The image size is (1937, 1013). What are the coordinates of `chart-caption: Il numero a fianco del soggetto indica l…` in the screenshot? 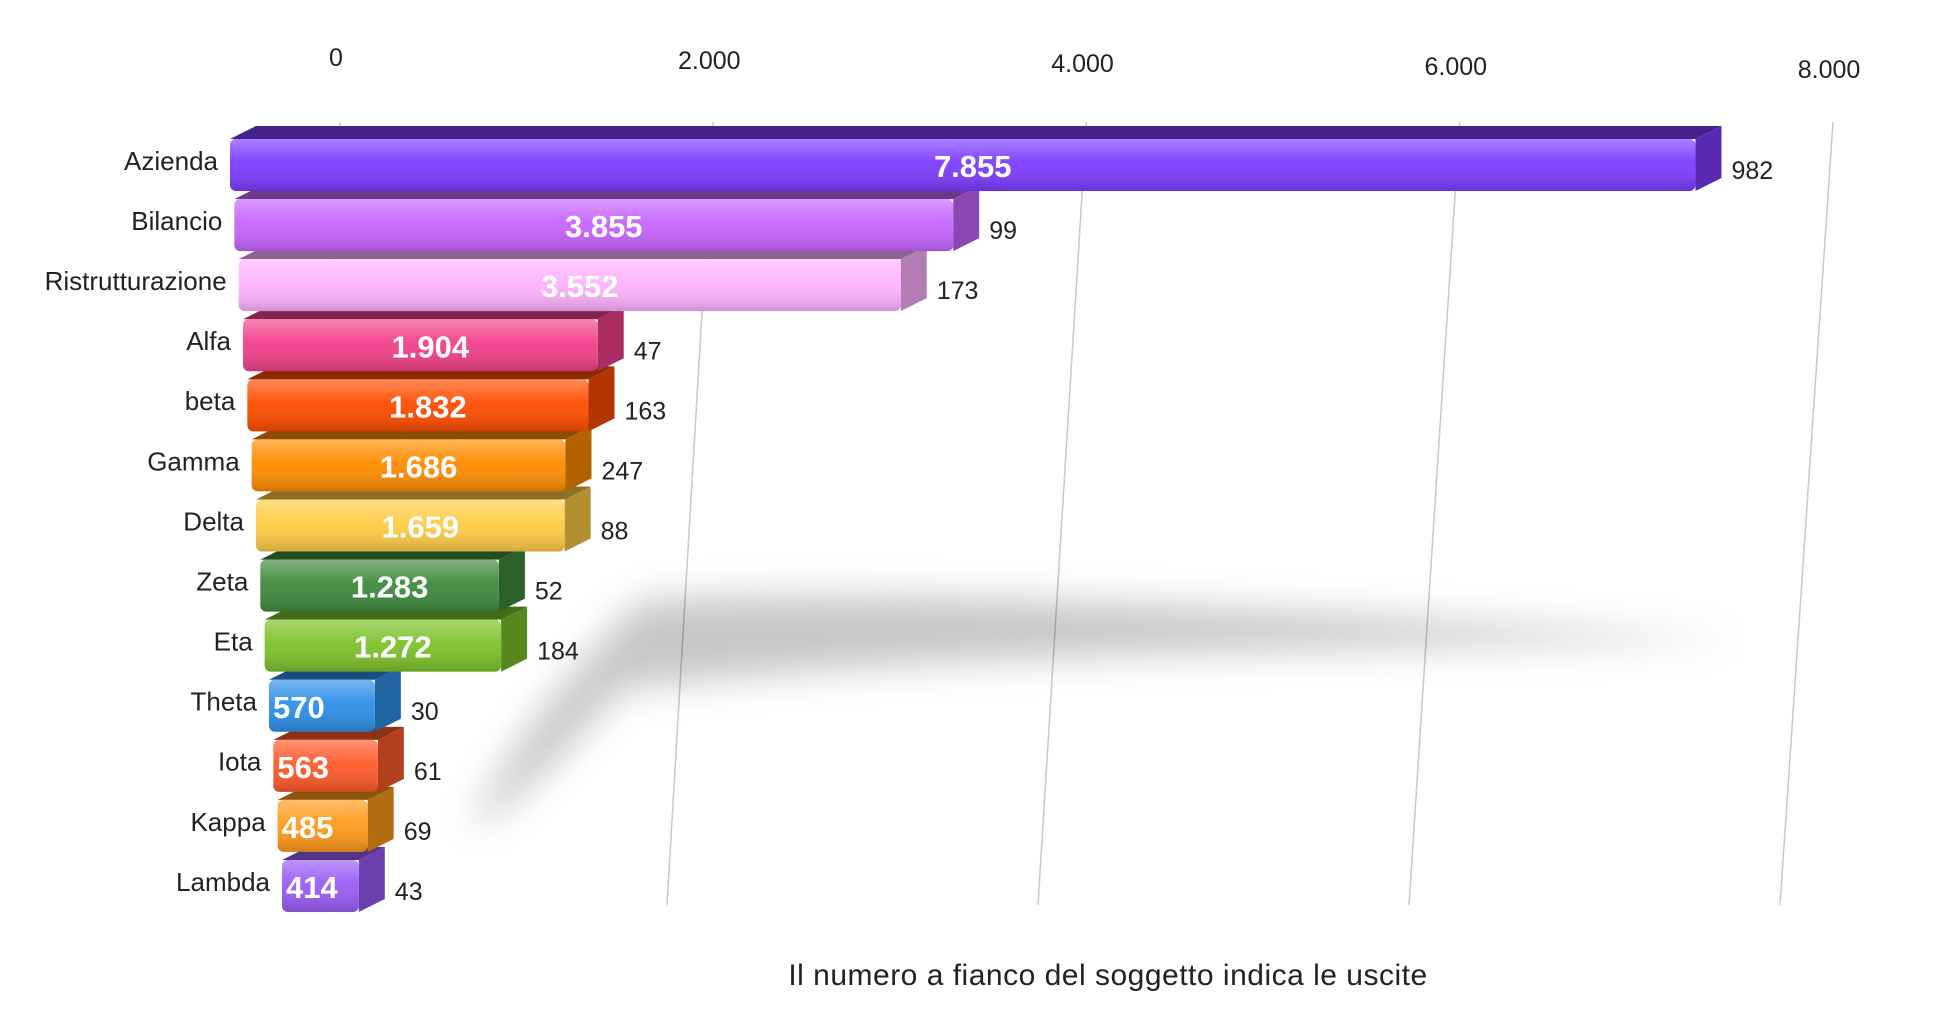 It's located at (1107, 975).